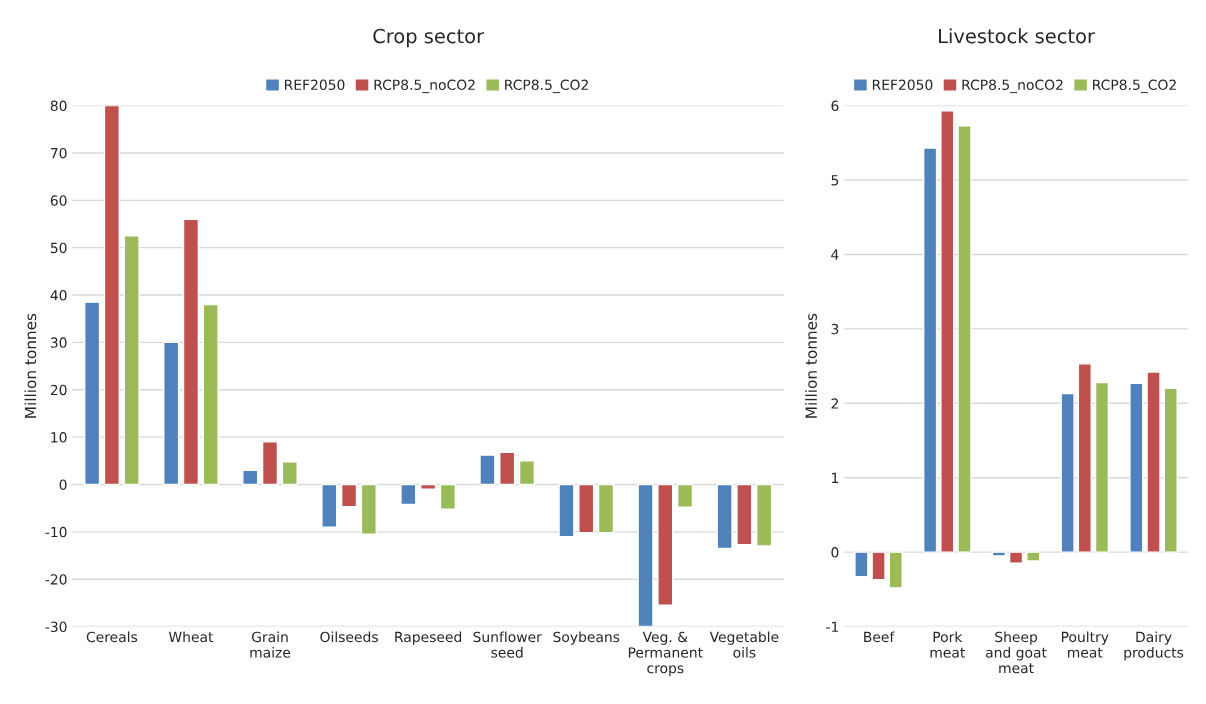  I want to click on y-tick-label: 6, so click(835, 106).